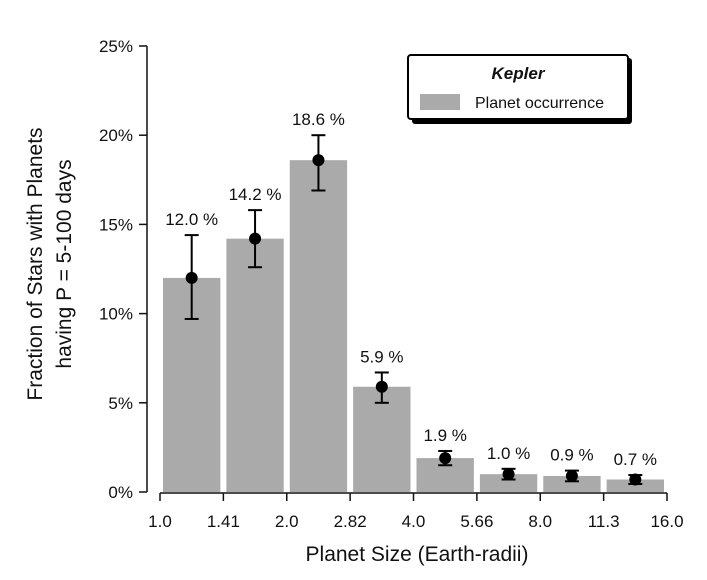  What do you see at coordinates (519, 73) in the screenshot?
I see `legend-title: Kepler` at bounding box center [519, 73].